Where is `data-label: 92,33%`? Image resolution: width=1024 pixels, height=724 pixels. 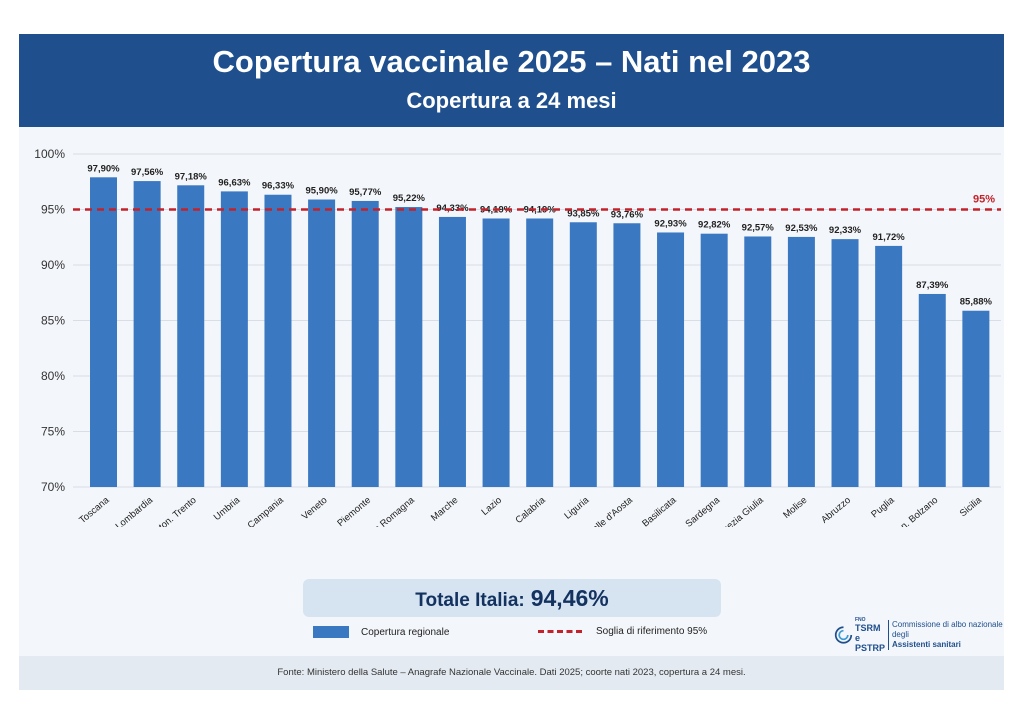
data-label: 92,33% is located at coordinates (845, 230).